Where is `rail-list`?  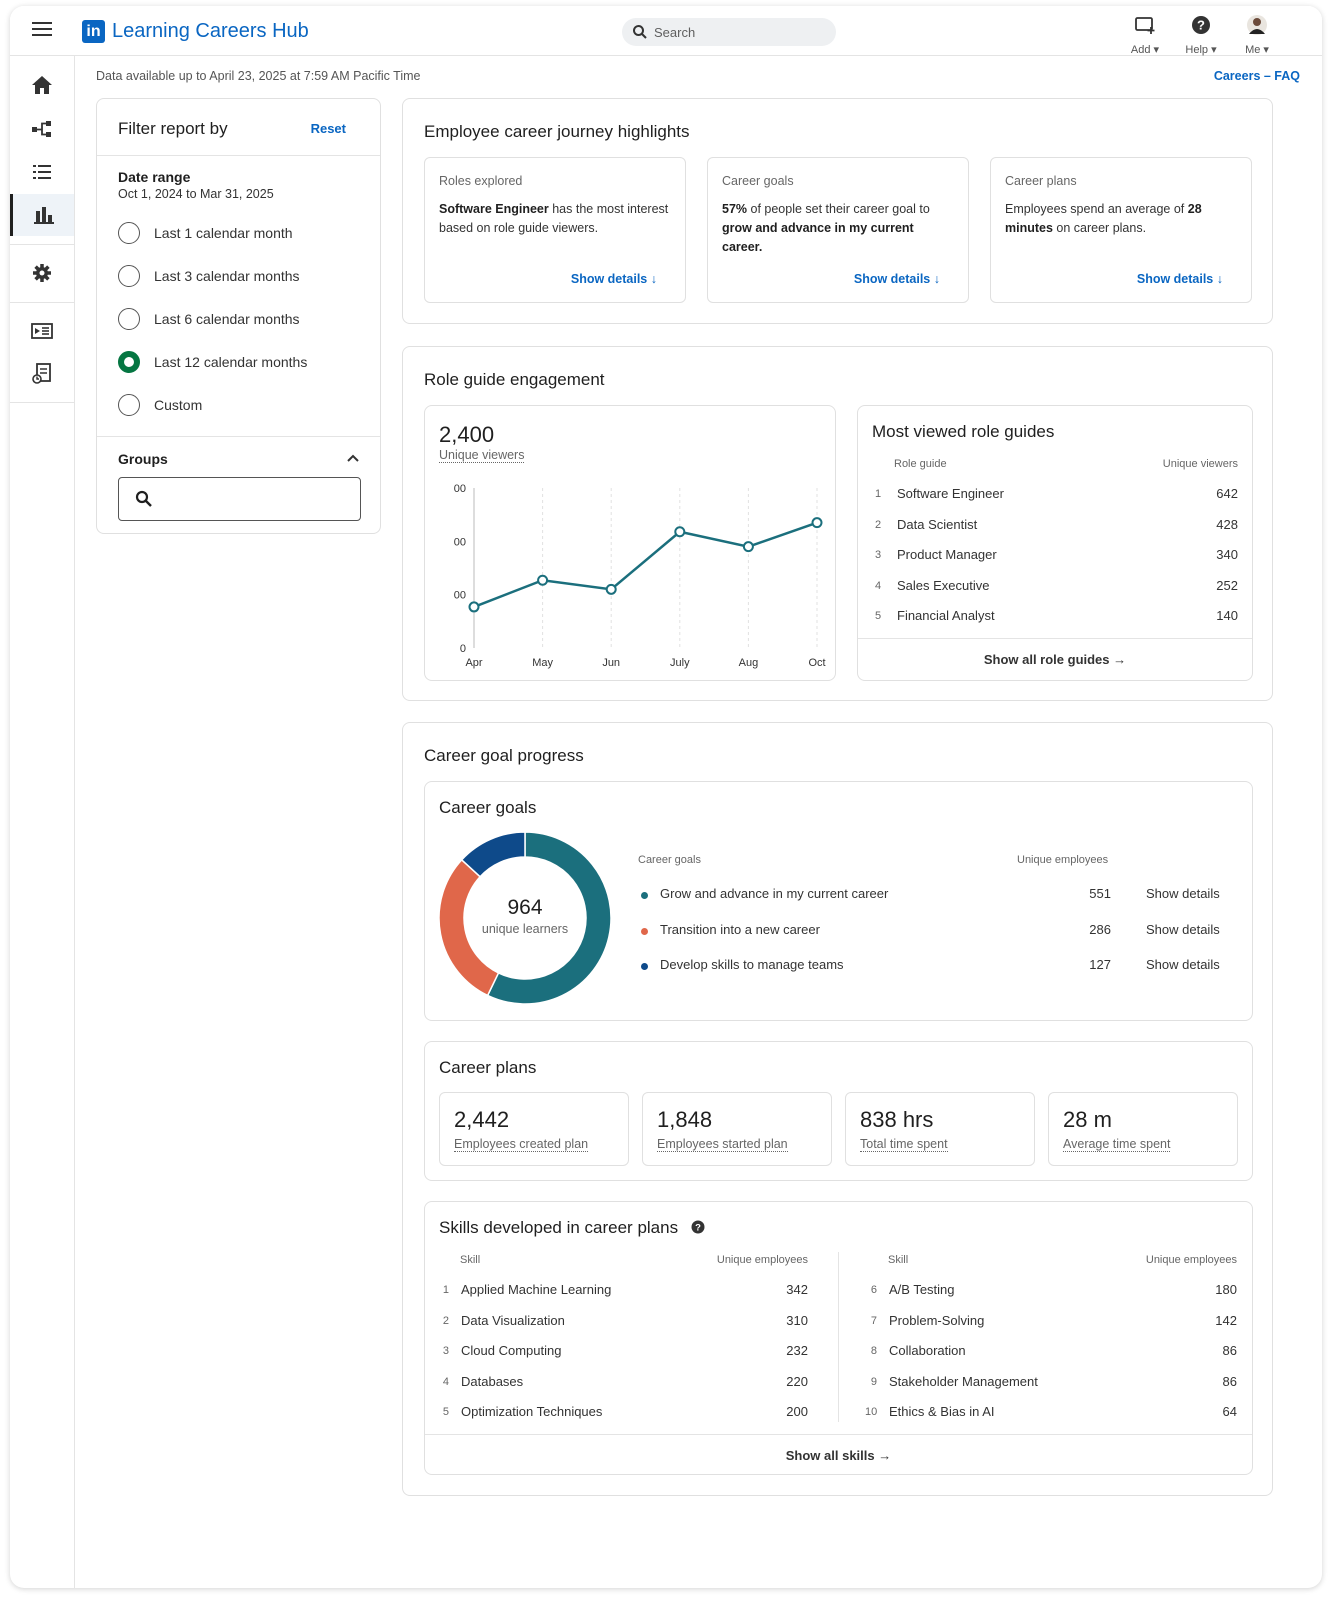
rail-list is located at coordinates (42, 172).